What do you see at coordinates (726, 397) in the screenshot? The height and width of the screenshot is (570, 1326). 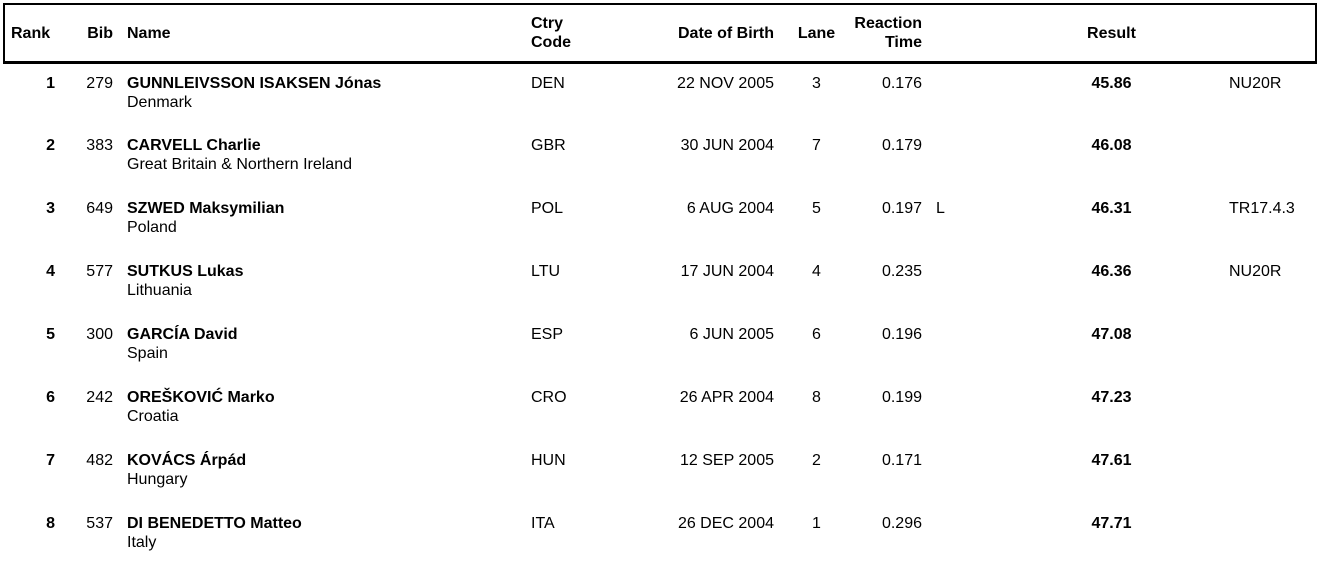 I see `date-of-birth-cell: 26 APR 2004` at bounding box center [726, 397].